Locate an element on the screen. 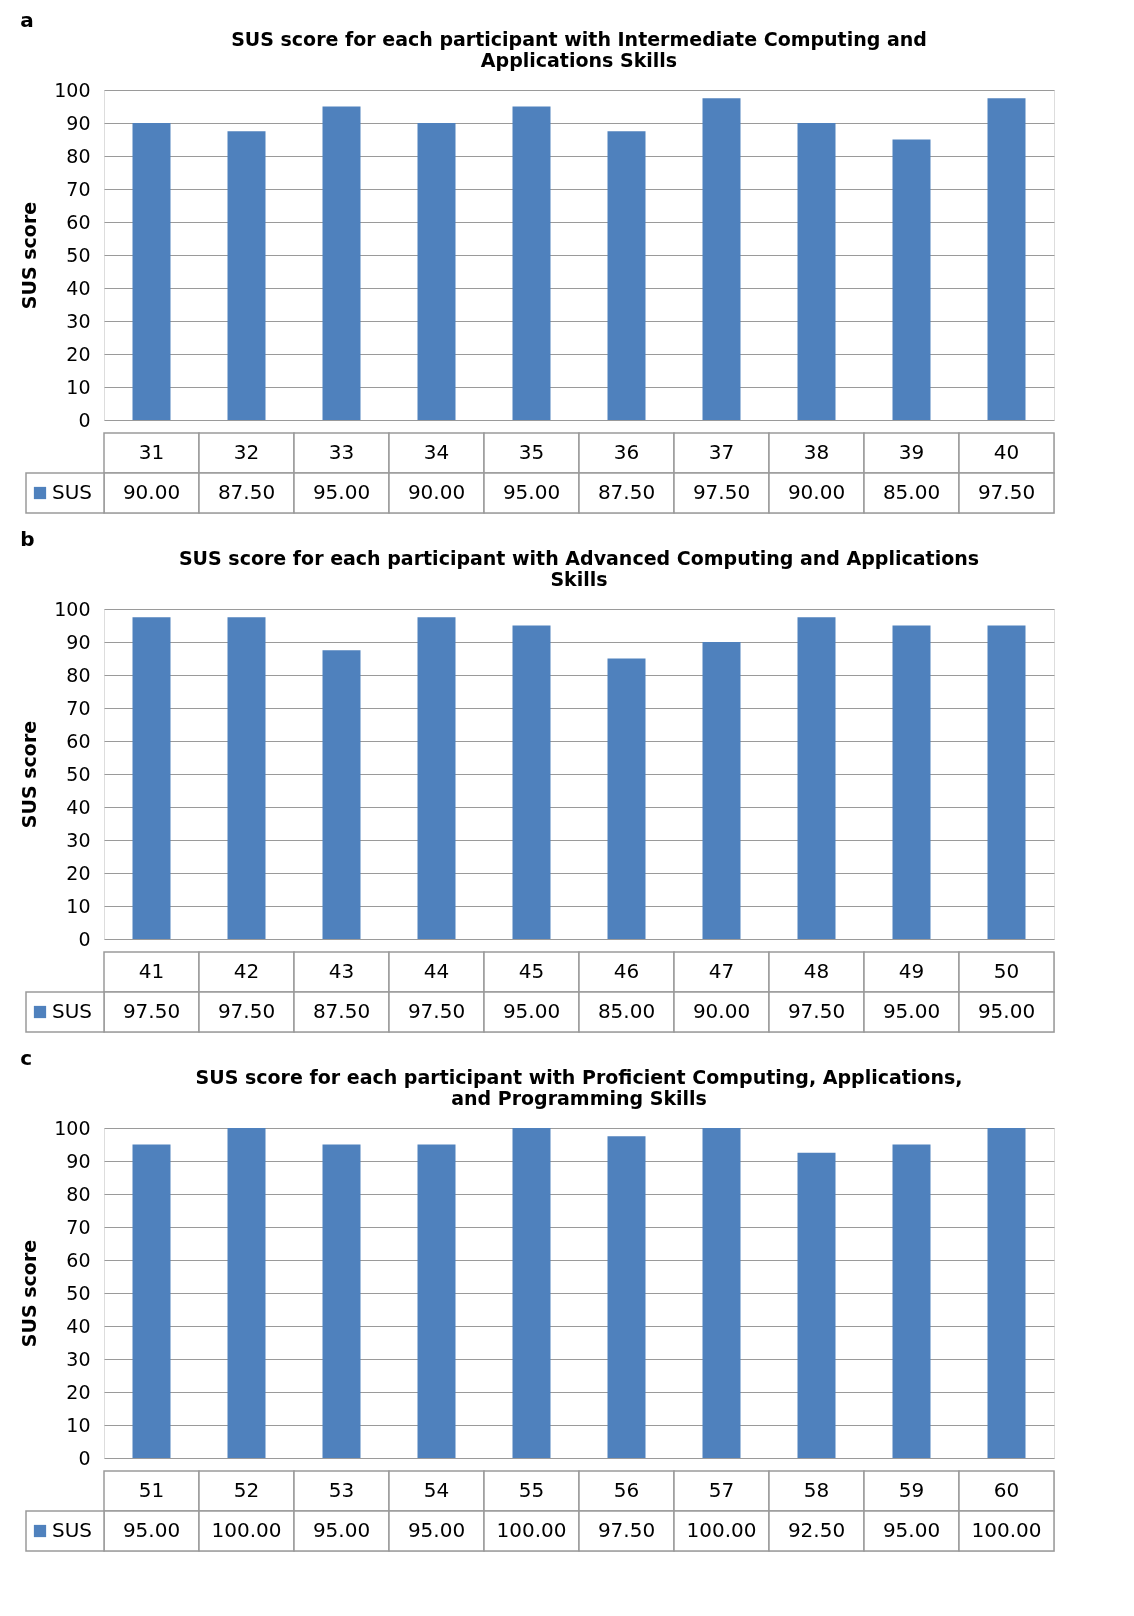 This screenshot has height=1616, width=1134. x-tick-label: 45 is located at coordinates (531, 971).